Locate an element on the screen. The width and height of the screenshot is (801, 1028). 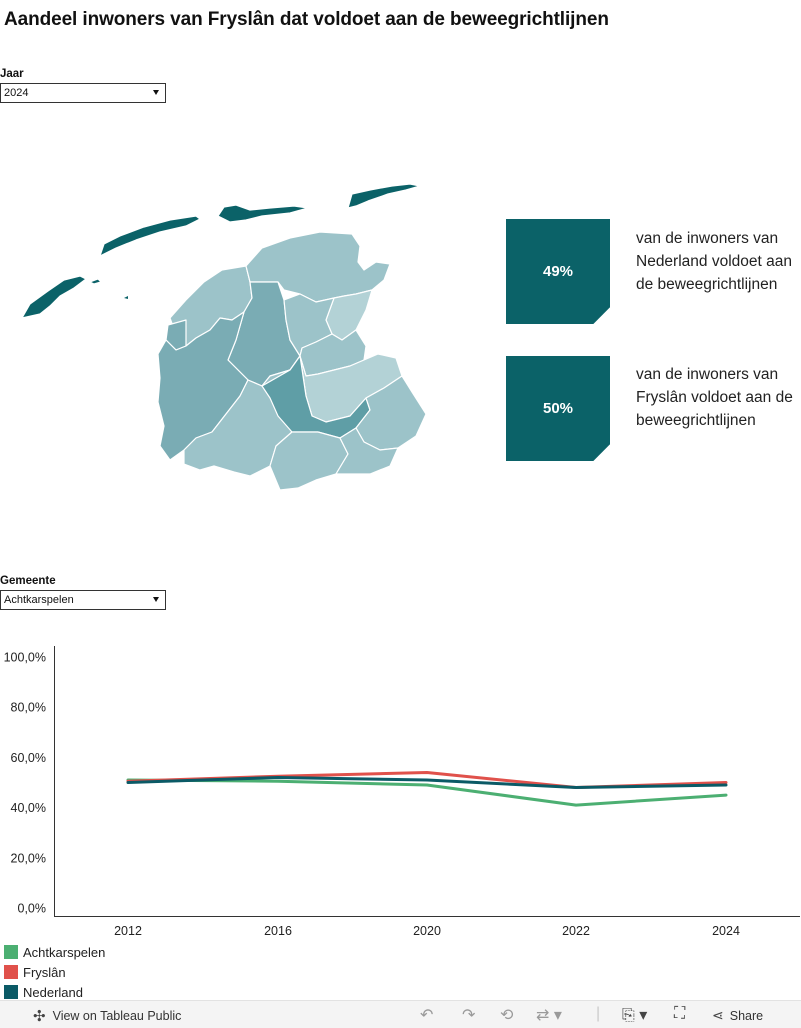
refresh-icon: ⇄ ▾ is located at coordinates (549, 1015).